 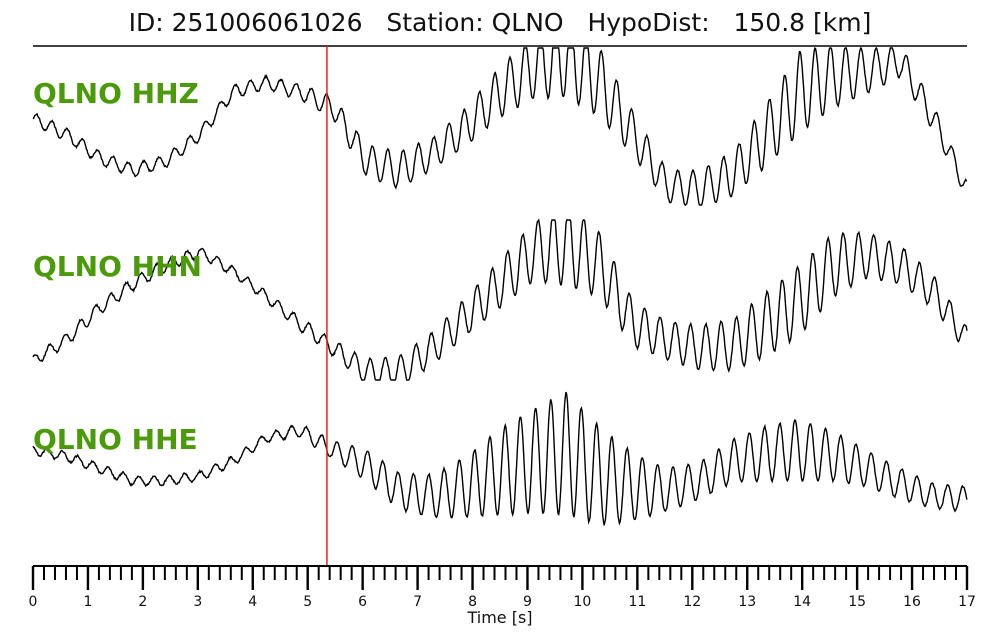 What do you see at coordinates (747, 602) in the screenshot?
I see `tick-label: 13` at bounding box center [747, 602].